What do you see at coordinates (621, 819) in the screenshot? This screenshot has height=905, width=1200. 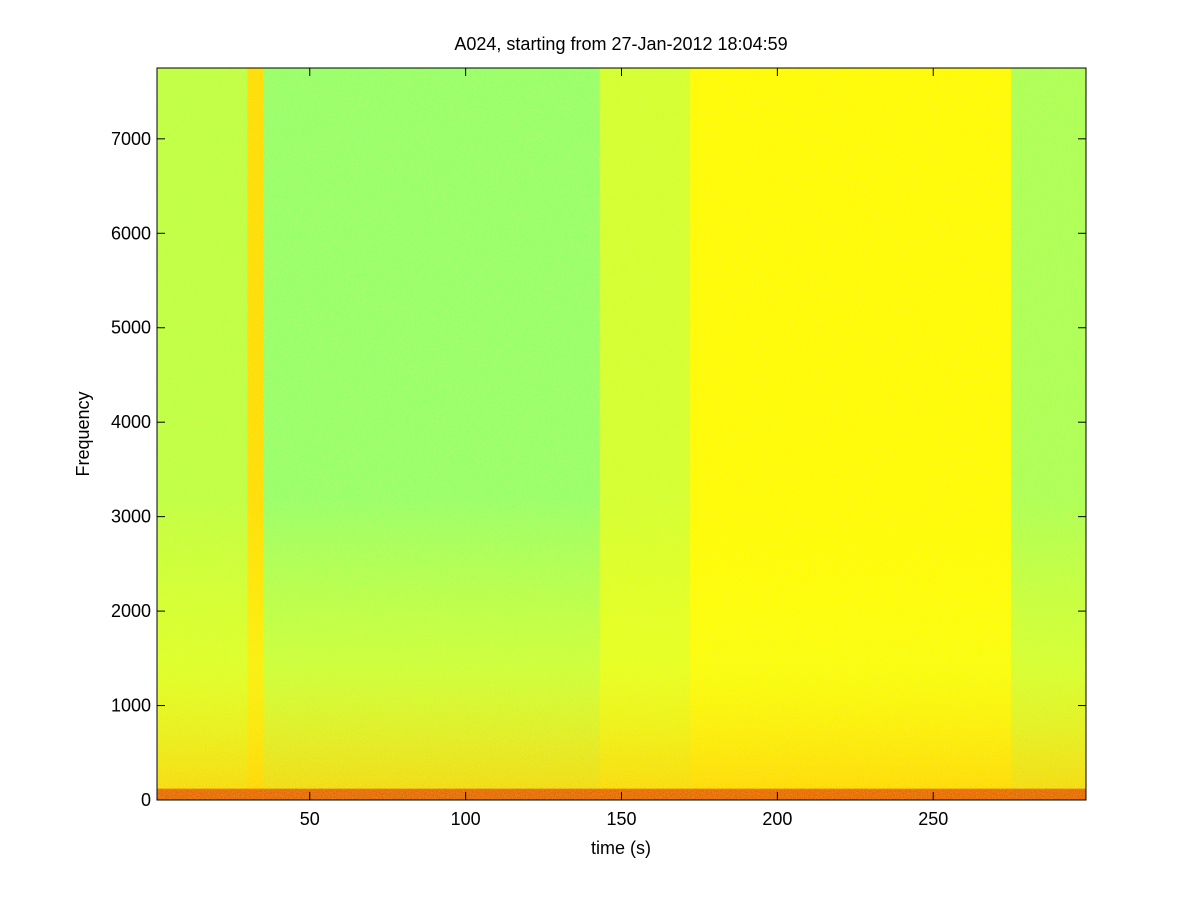 I see `x-tick-label: 150` at bounding box center [621, 819].